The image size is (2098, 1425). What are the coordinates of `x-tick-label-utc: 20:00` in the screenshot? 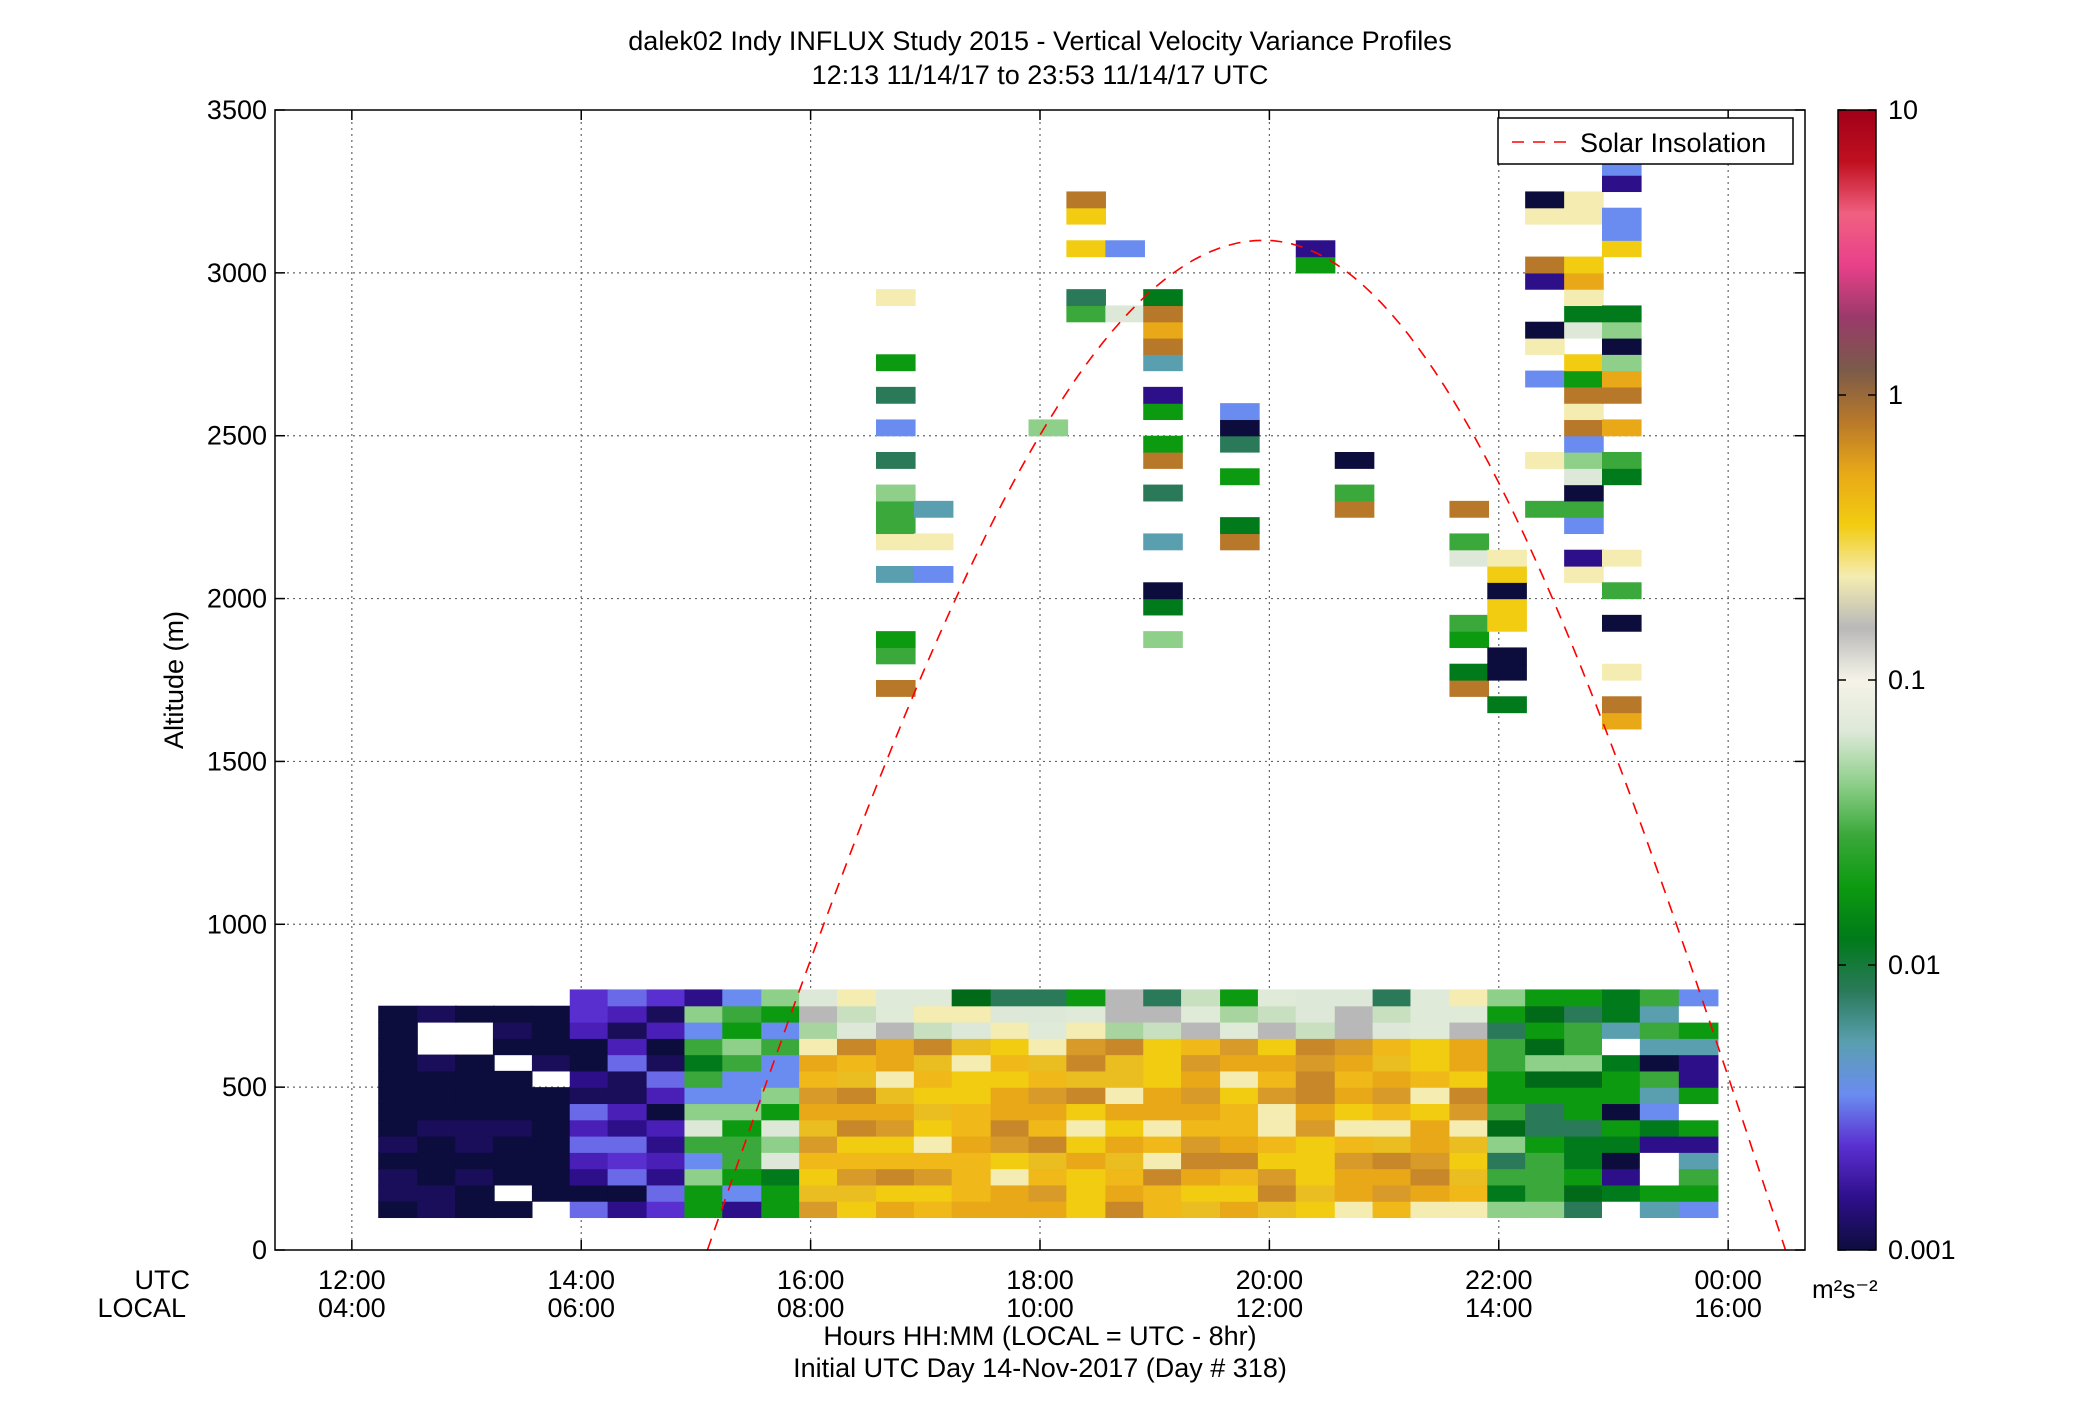 It's located at (1270, 1280).